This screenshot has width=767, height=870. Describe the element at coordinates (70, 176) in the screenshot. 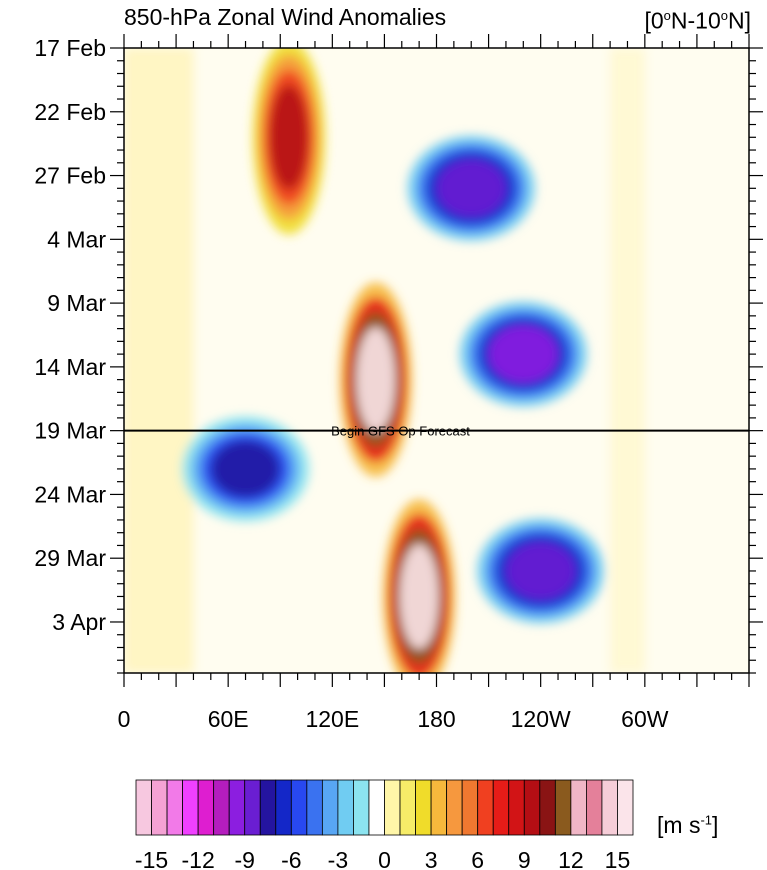

I see `y-tick-label: 27 Feb` at that location.